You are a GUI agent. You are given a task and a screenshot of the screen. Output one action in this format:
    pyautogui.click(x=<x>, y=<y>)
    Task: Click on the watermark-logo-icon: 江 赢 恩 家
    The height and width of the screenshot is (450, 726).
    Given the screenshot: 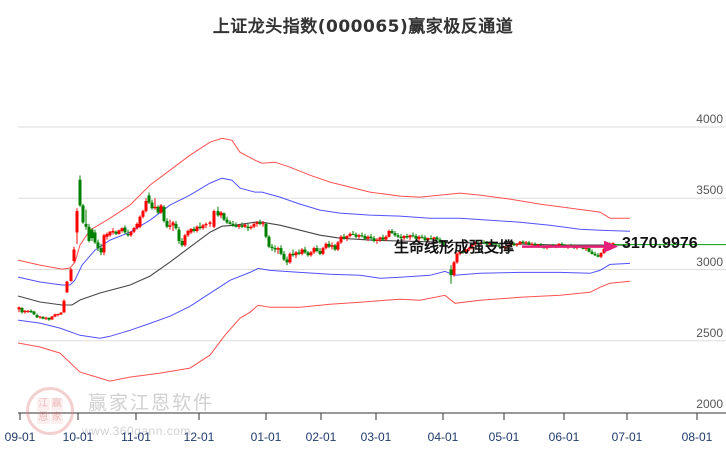 What is the action you would take?
    pyautogui.click(x=50, y=411)
    